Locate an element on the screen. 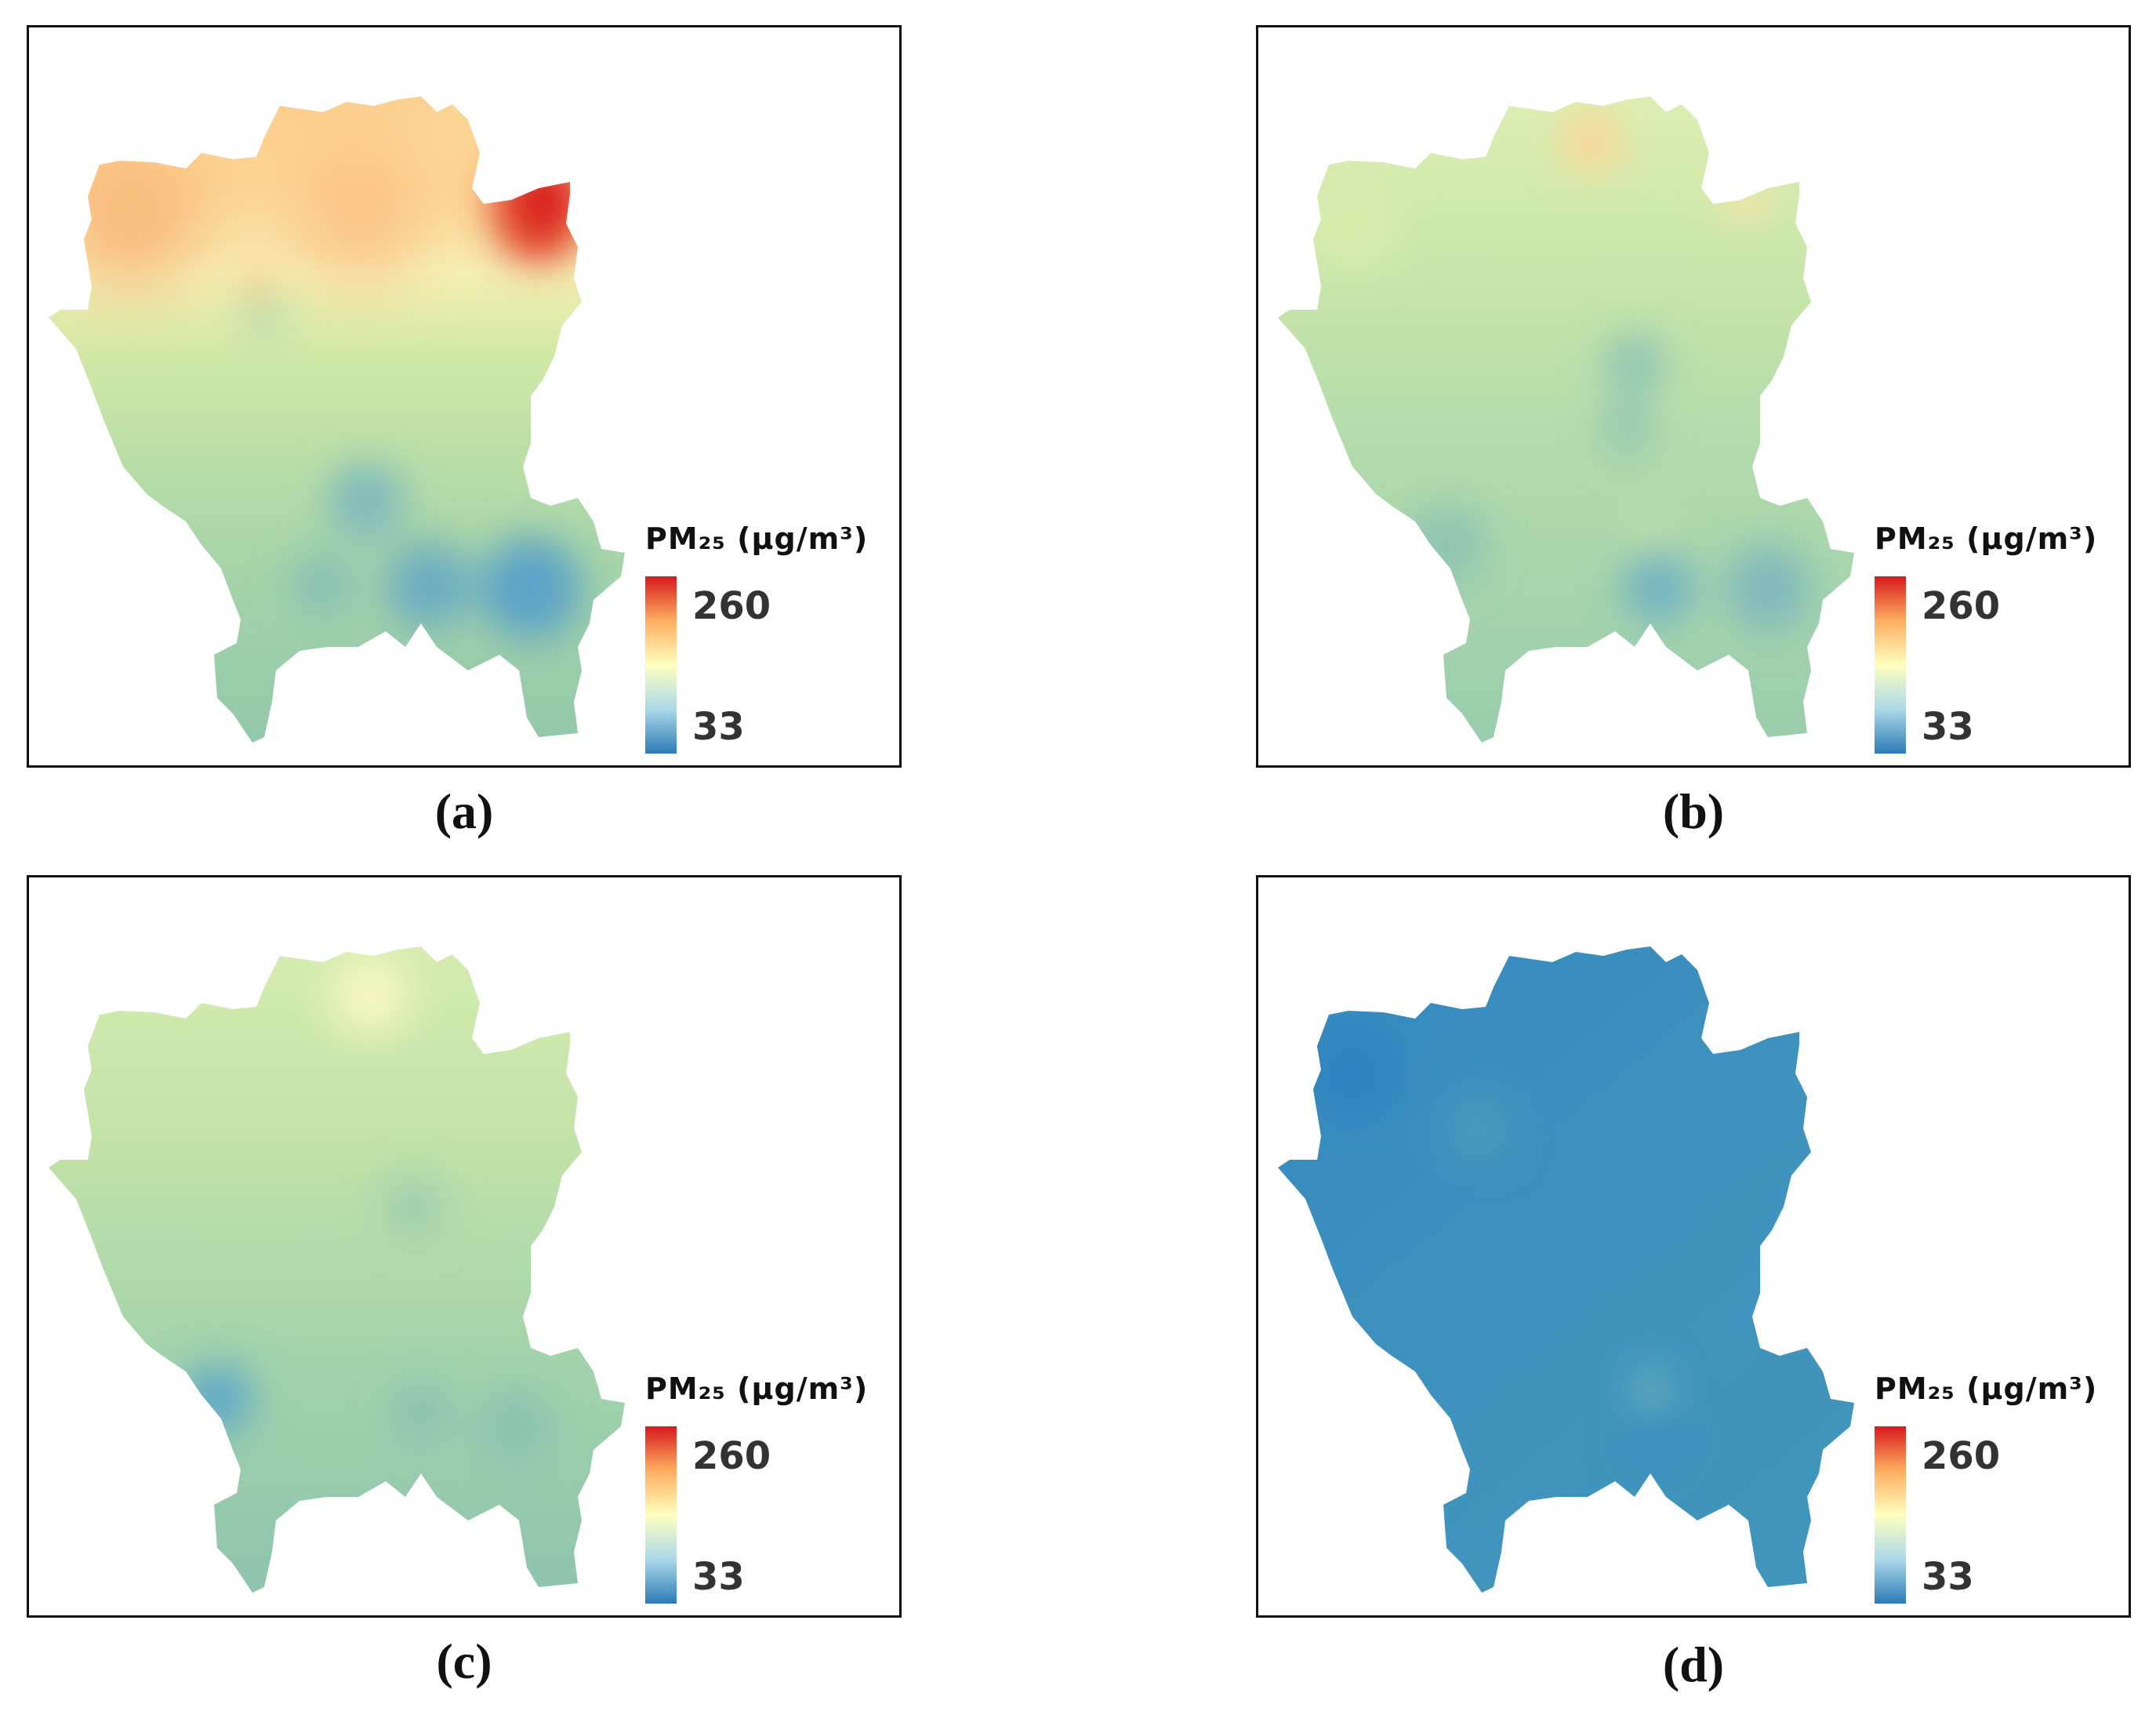  panel-a-hotspot-northeast is located at coordinates (550, 196).